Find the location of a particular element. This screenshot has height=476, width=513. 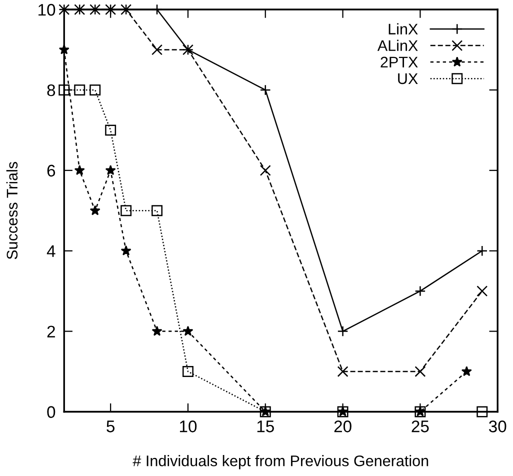

legend-label: UX is located at coordinates (408, 78).